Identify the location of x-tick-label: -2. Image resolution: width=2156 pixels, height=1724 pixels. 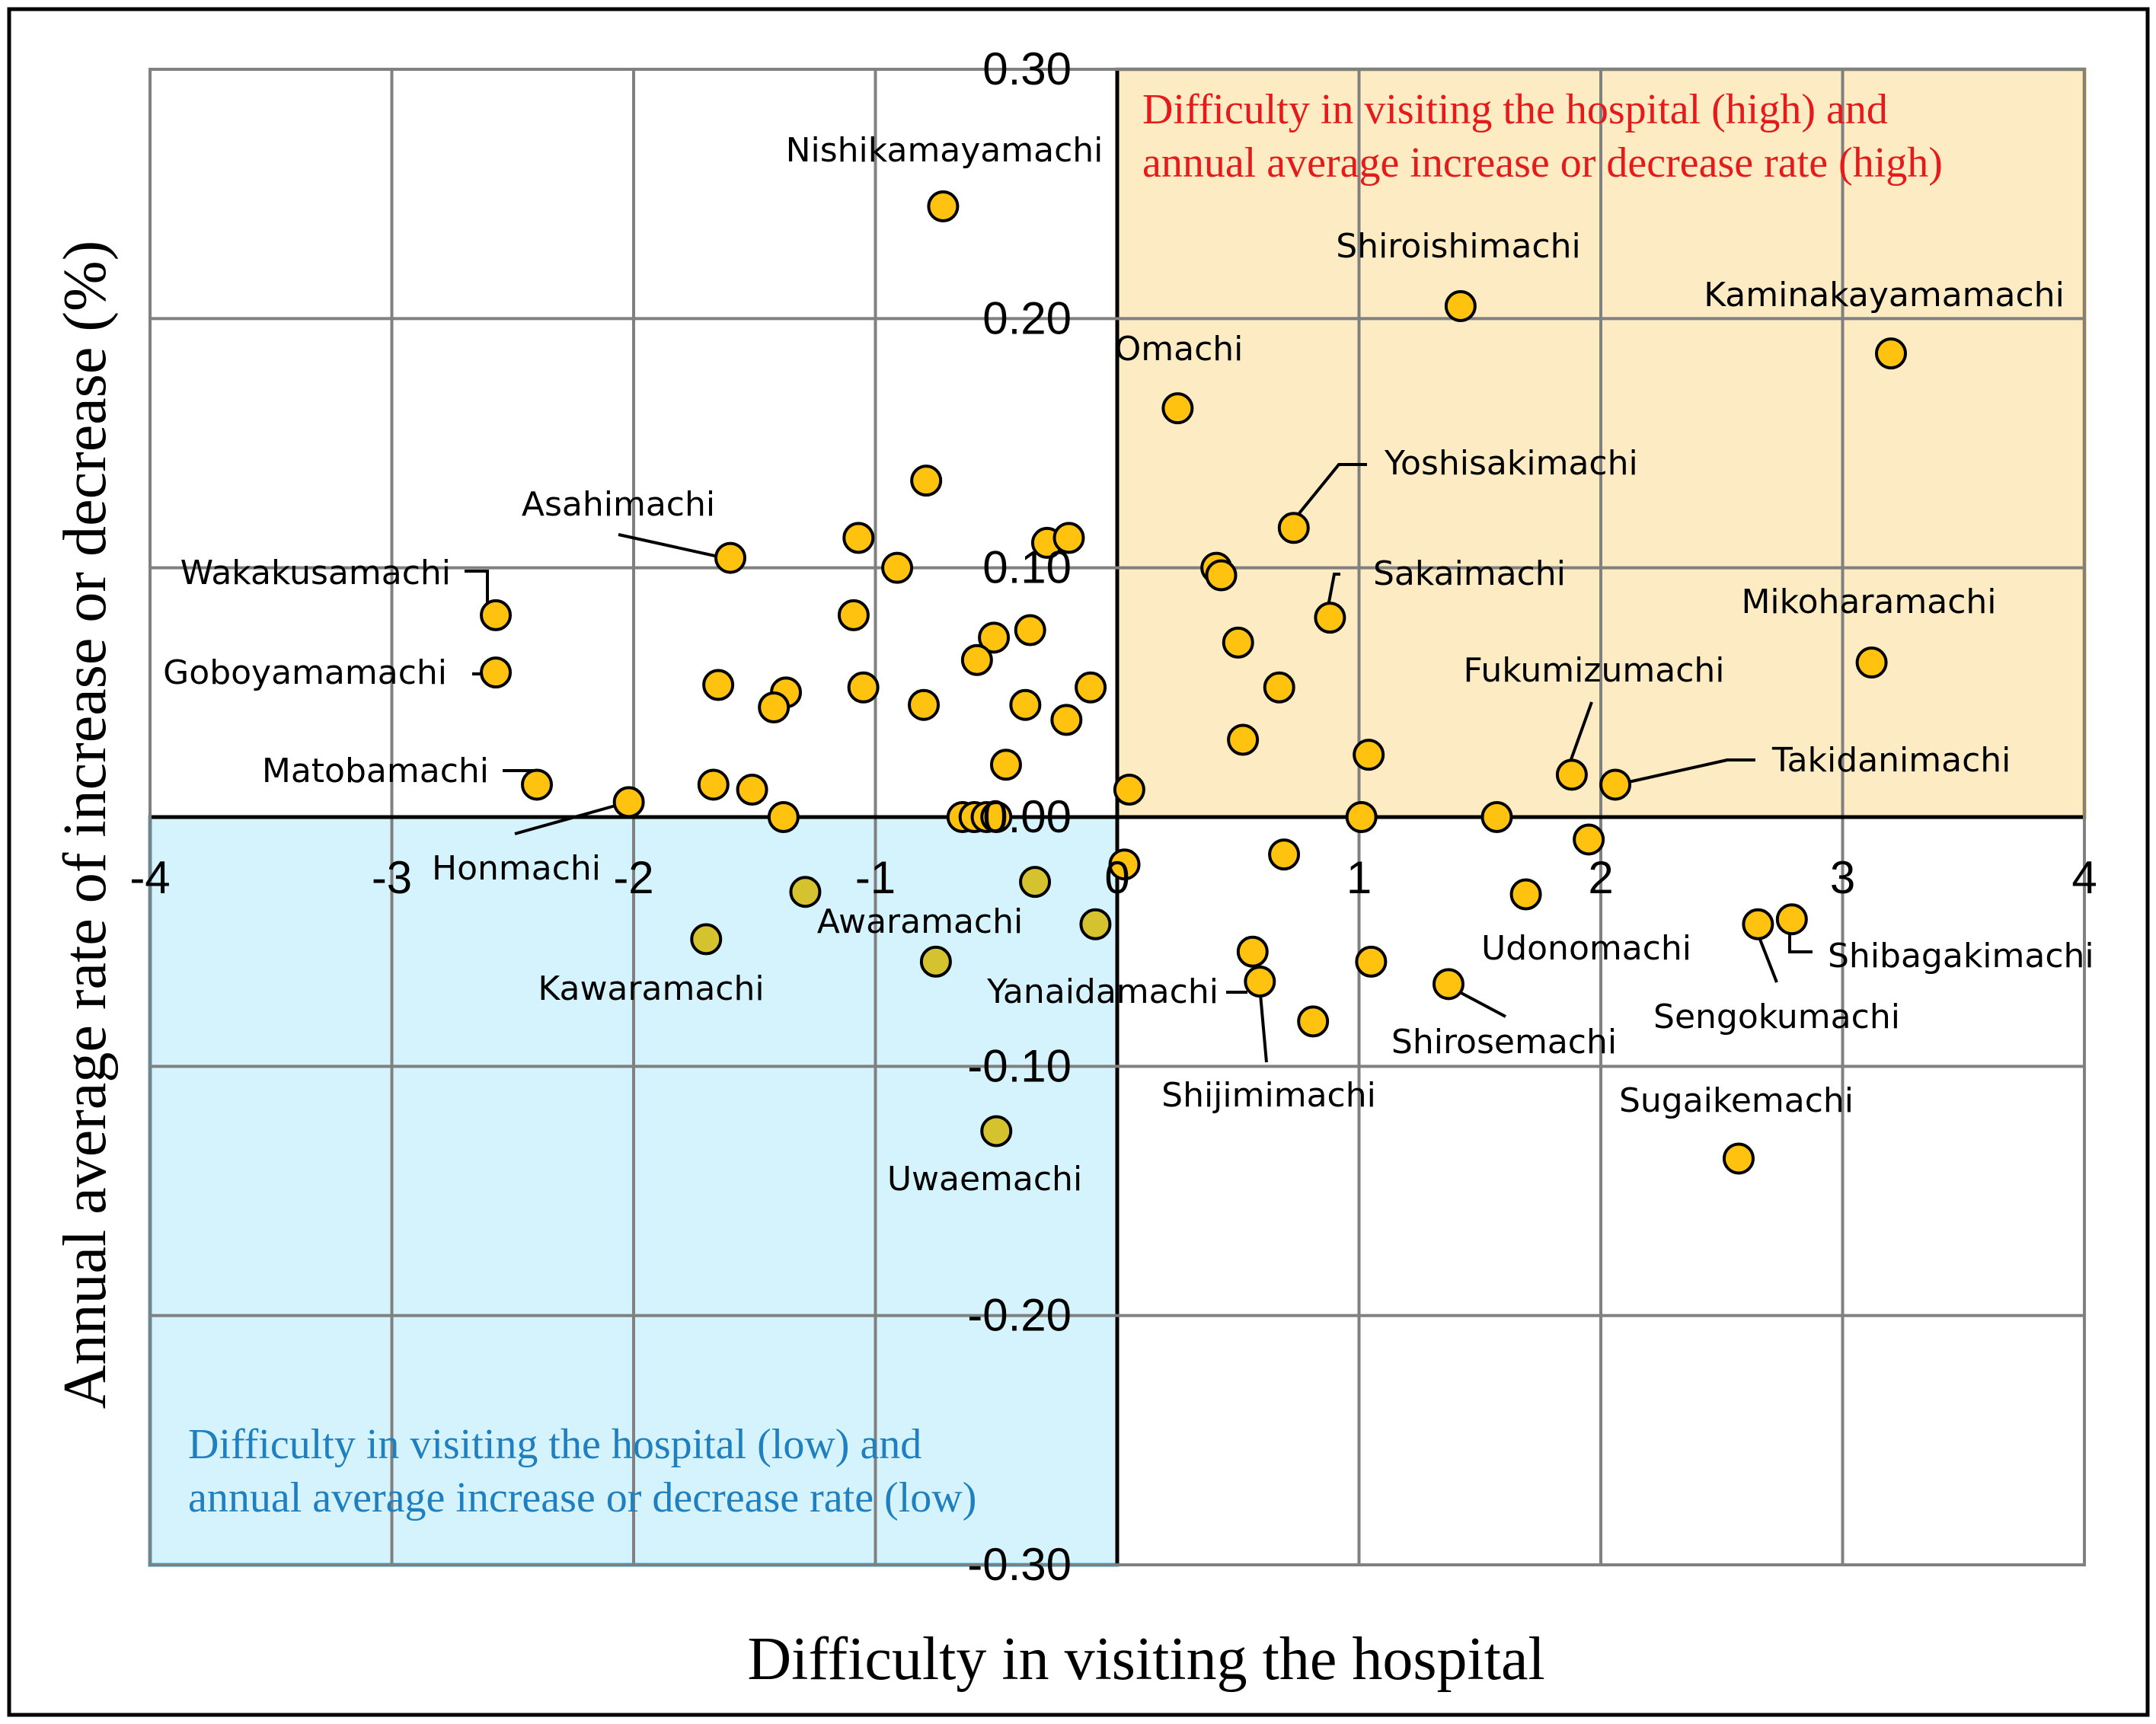
(633, 877).